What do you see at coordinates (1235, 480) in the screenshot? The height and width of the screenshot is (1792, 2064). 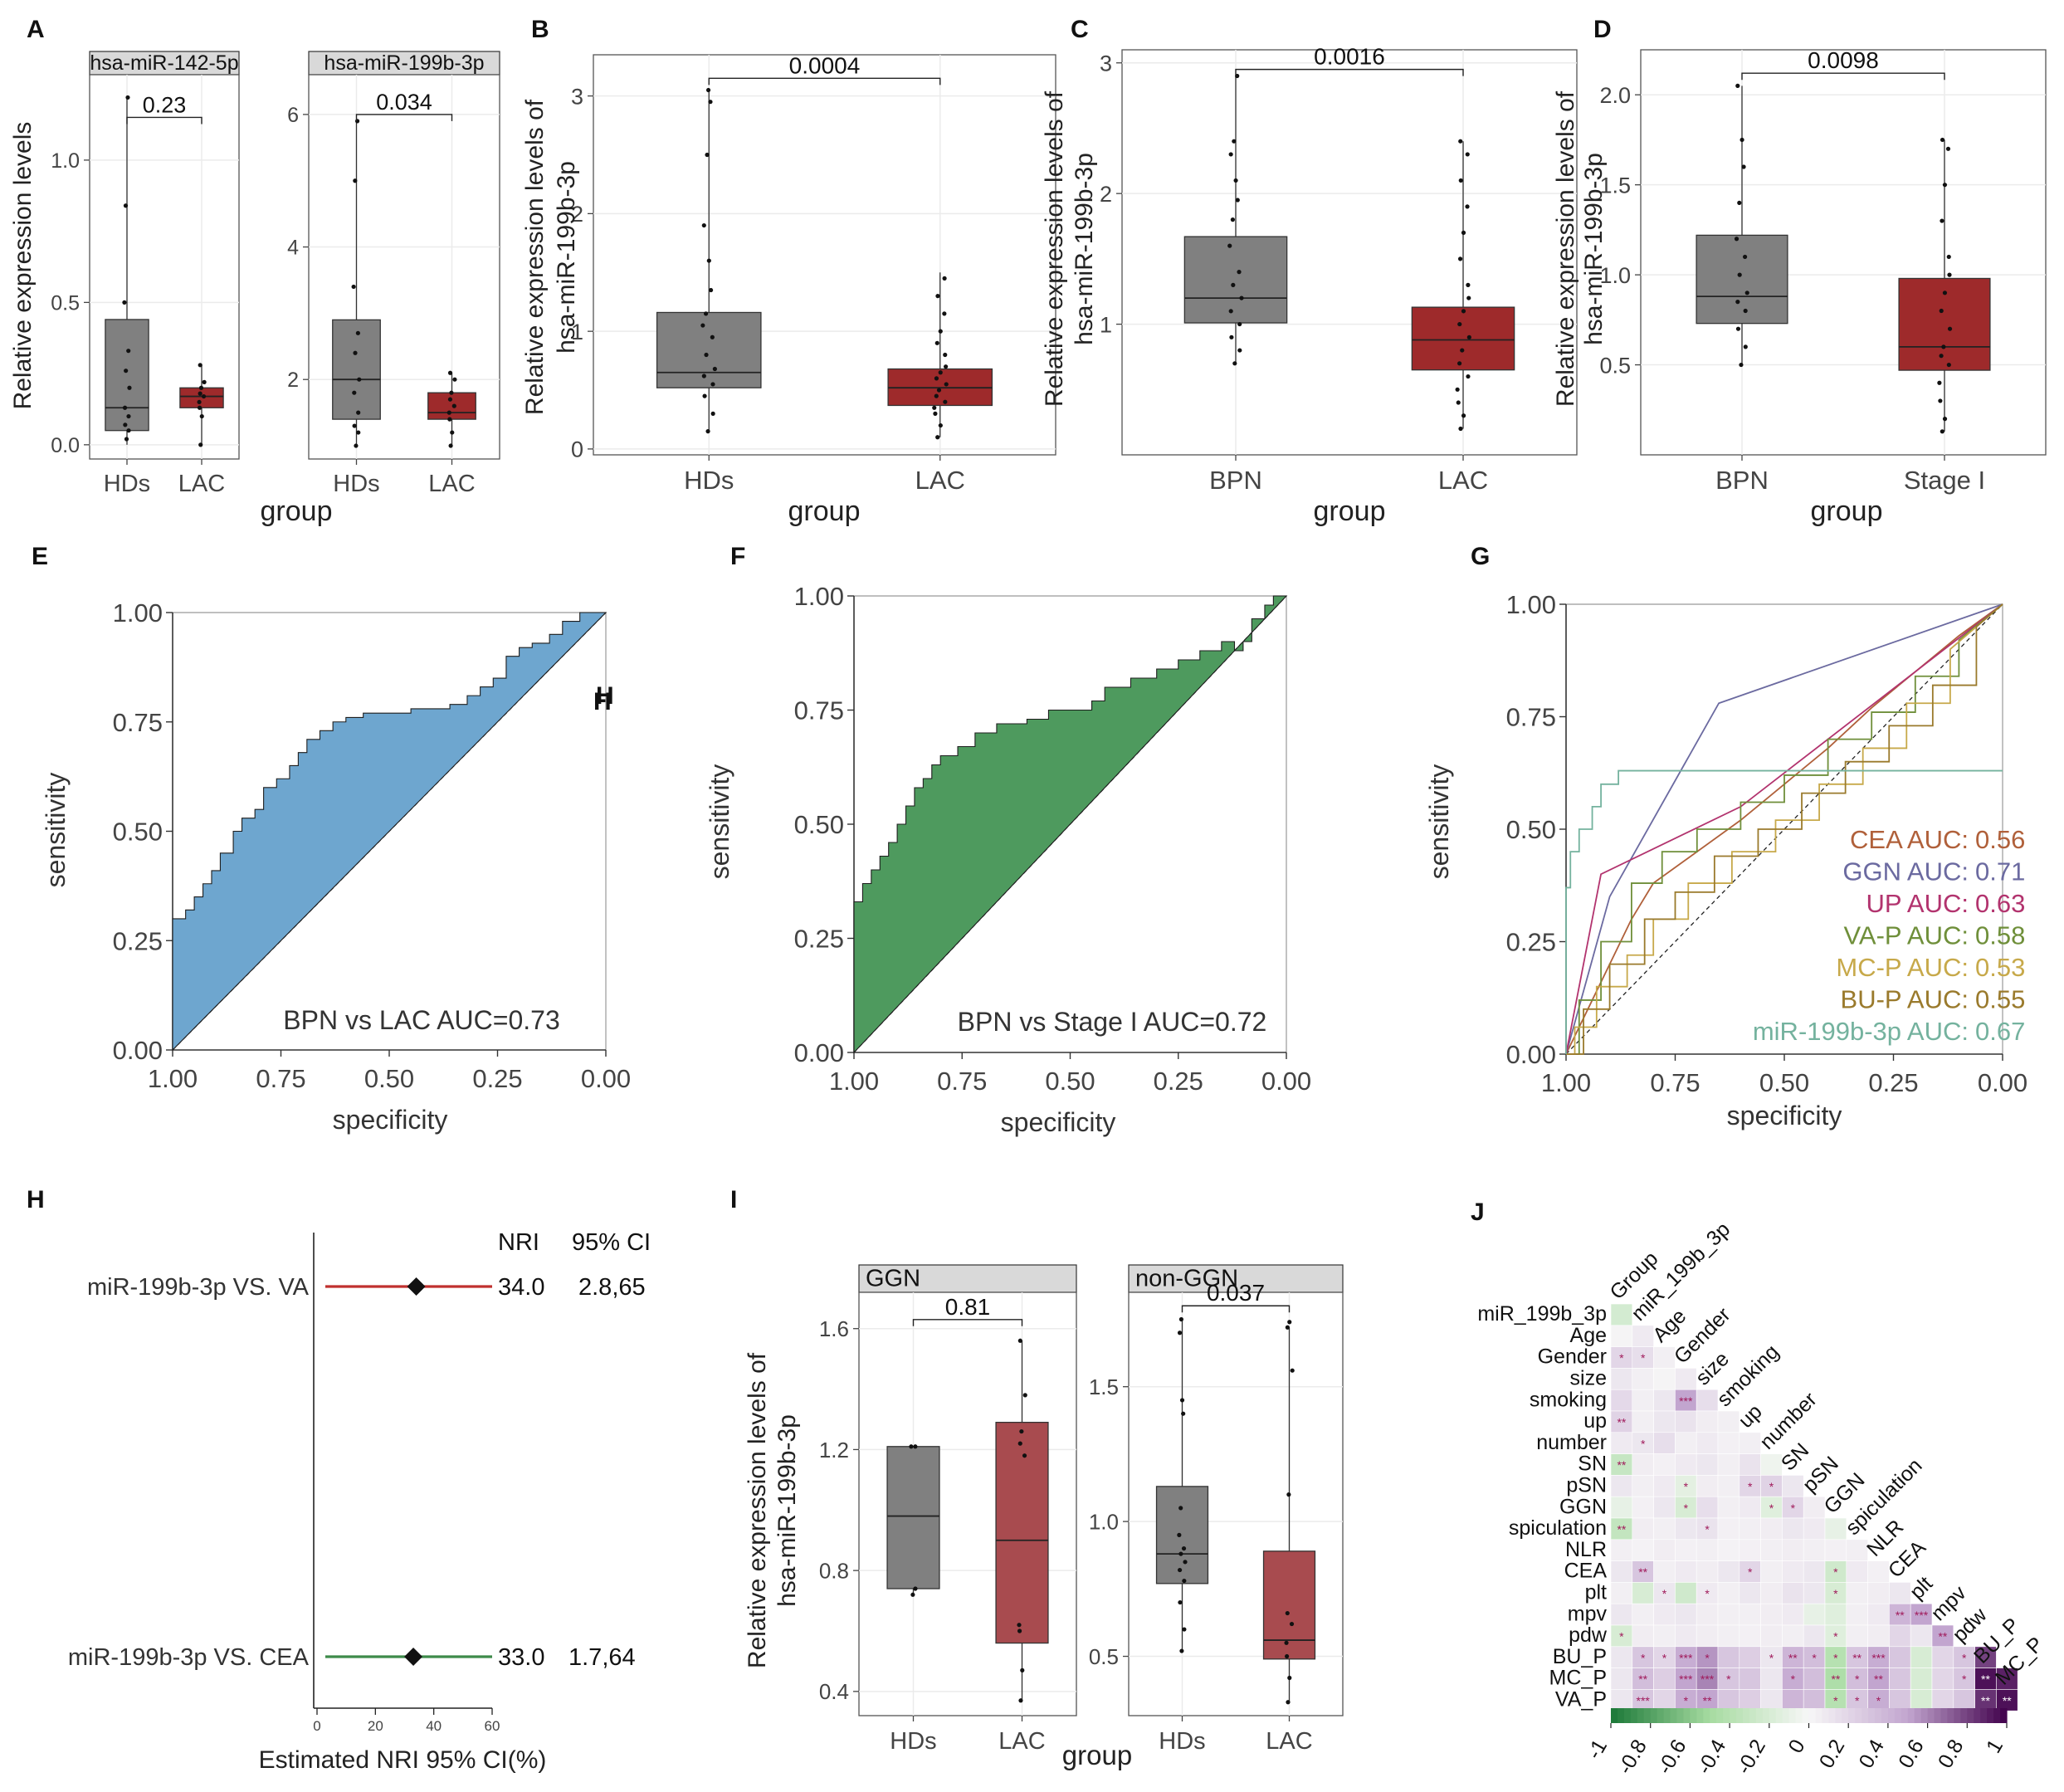 I see `x-tick-label: BPN` at bounding box center [1235, 480].